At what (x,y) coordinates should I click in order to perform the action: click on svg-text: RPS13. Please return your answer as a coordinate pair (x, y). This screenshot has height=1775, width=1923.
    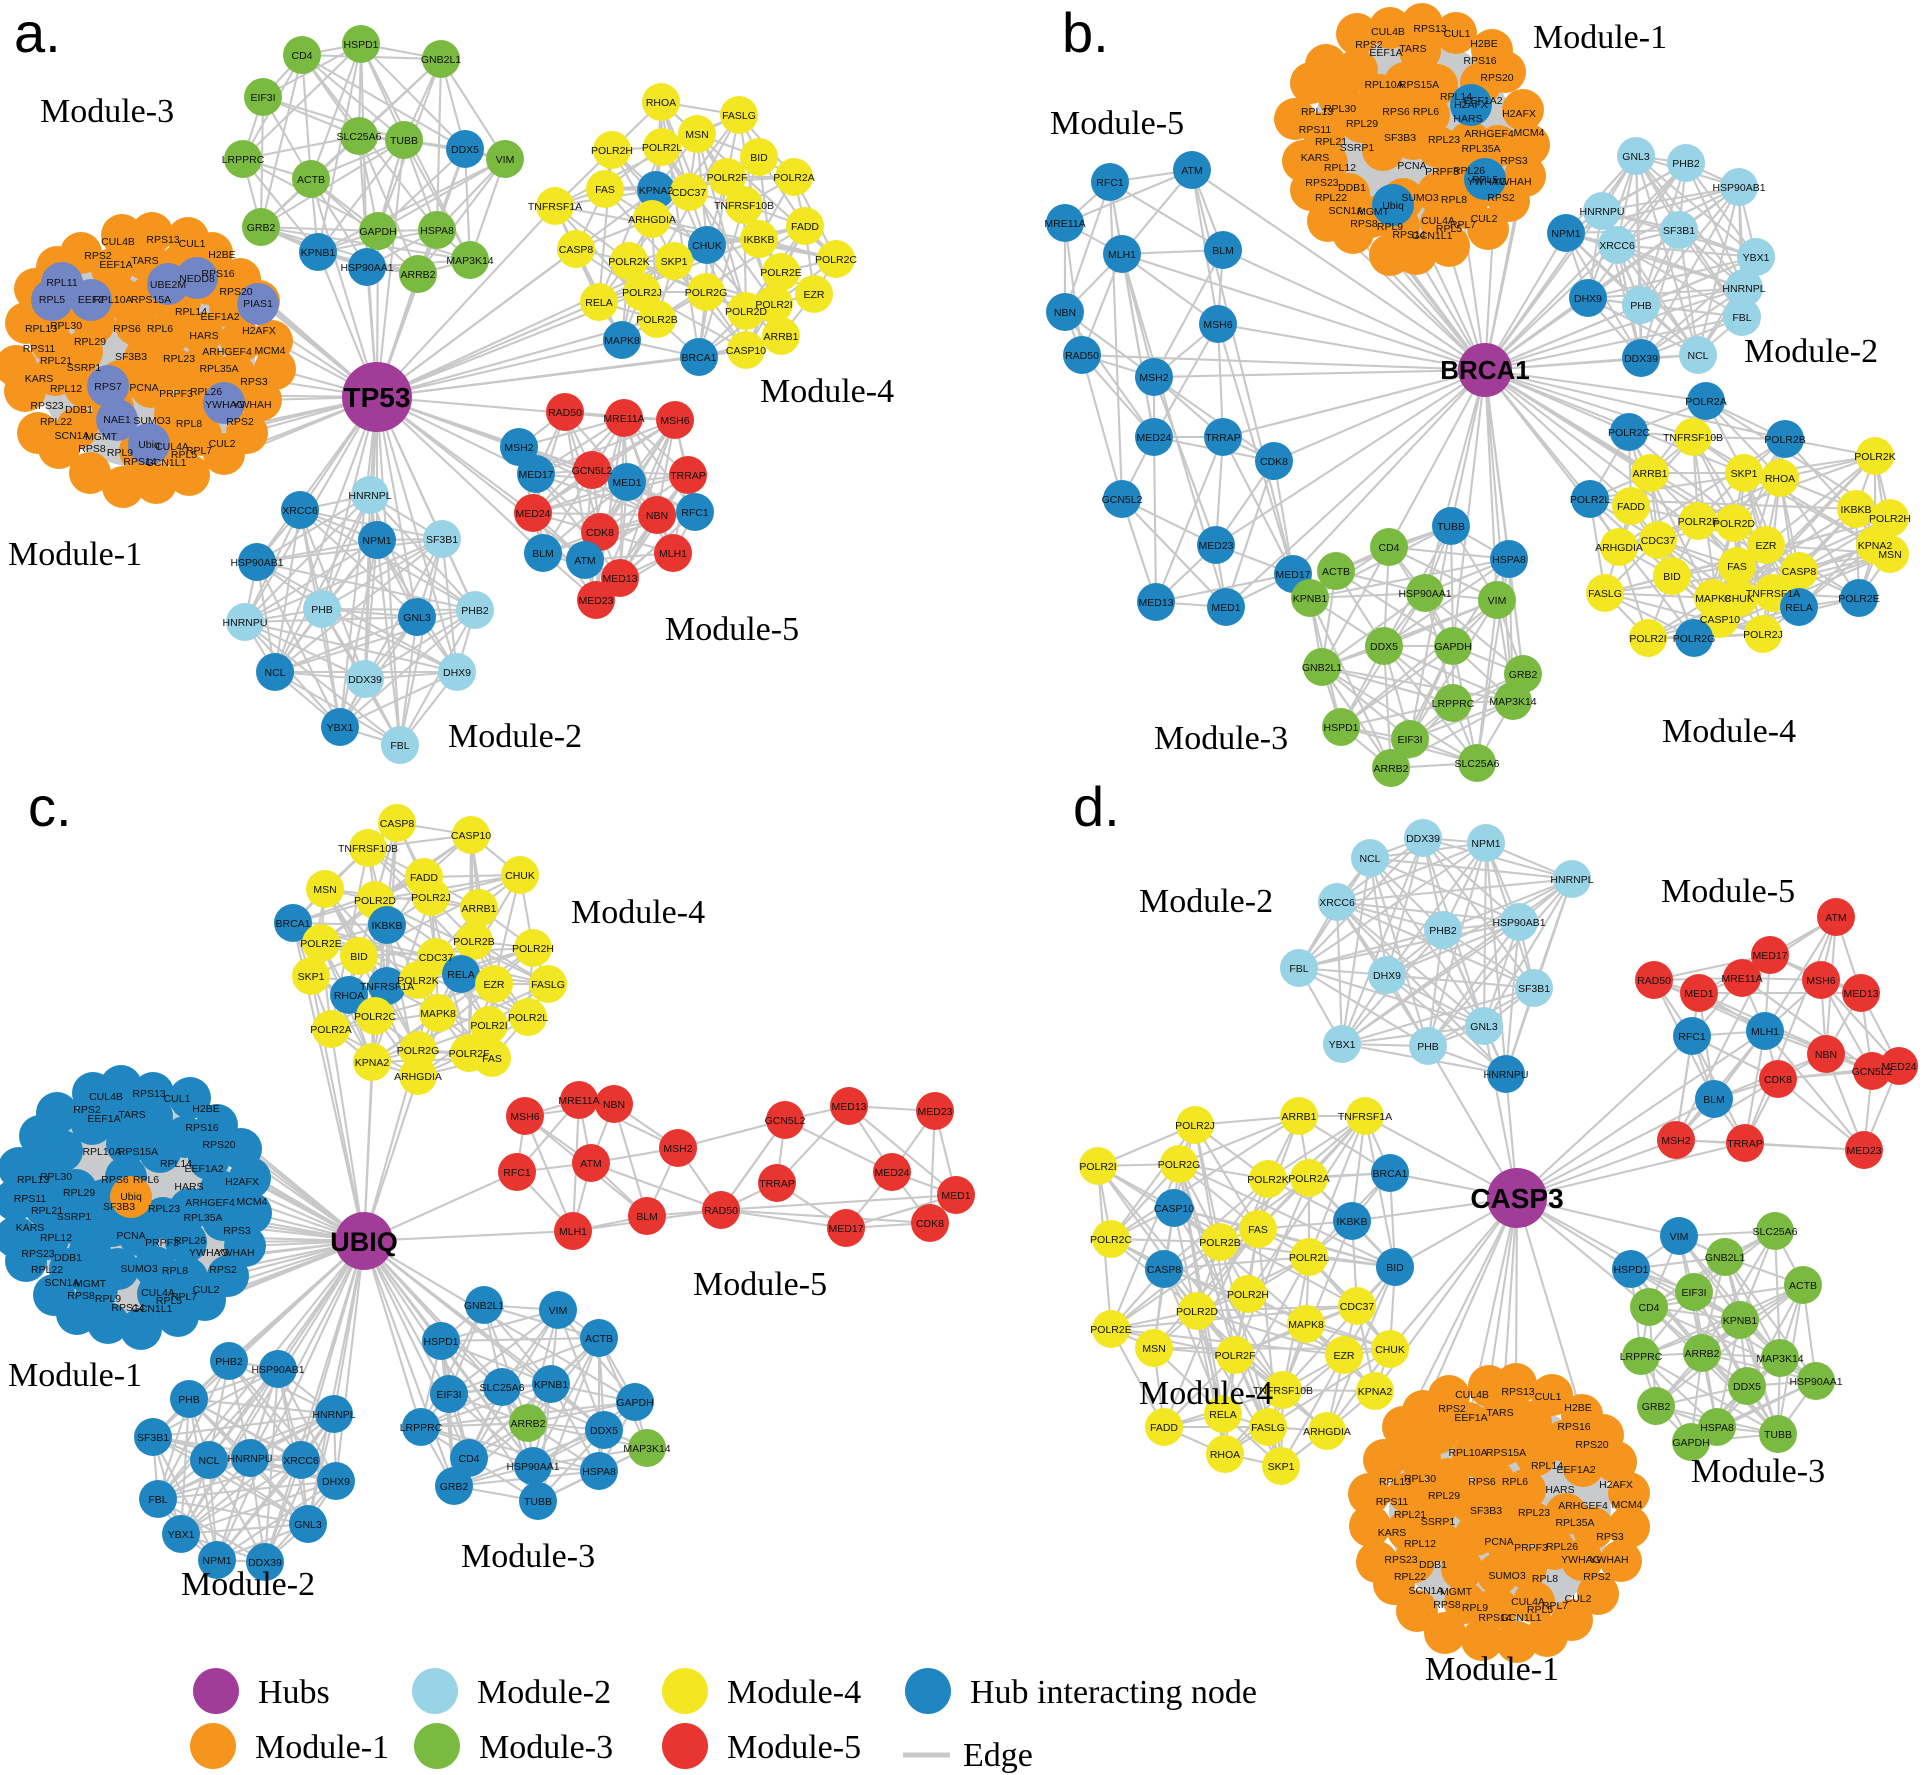
    Looking at the image, I should click on (1429, 29).